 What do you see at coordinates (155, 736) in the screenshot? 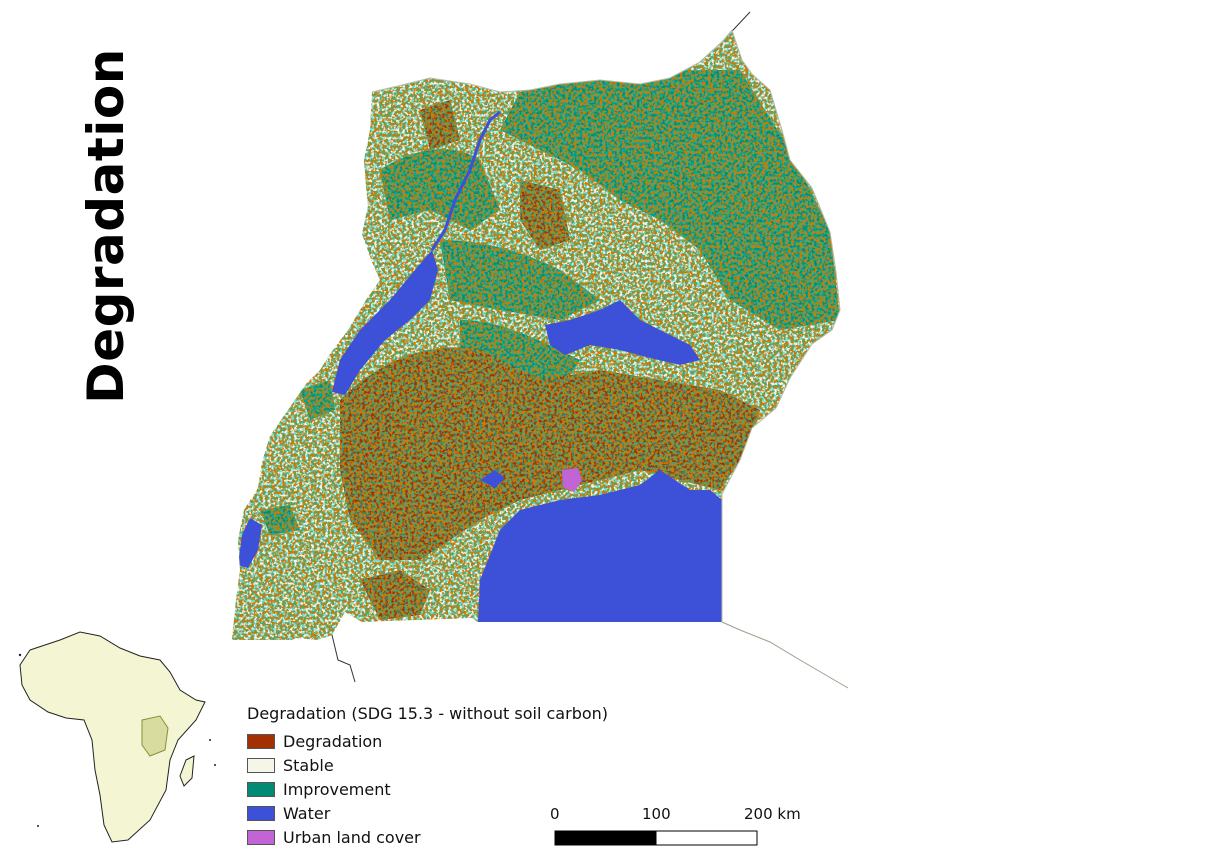
I see `inset-highlight-region` at bounding box center [155, 736].